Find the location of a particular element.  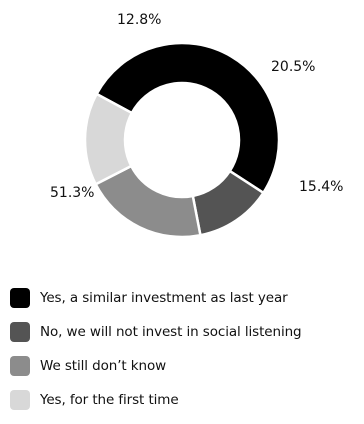

legend-item-yes-similar: Yes, a similar investment as last year is located at coordinates (187, 298).